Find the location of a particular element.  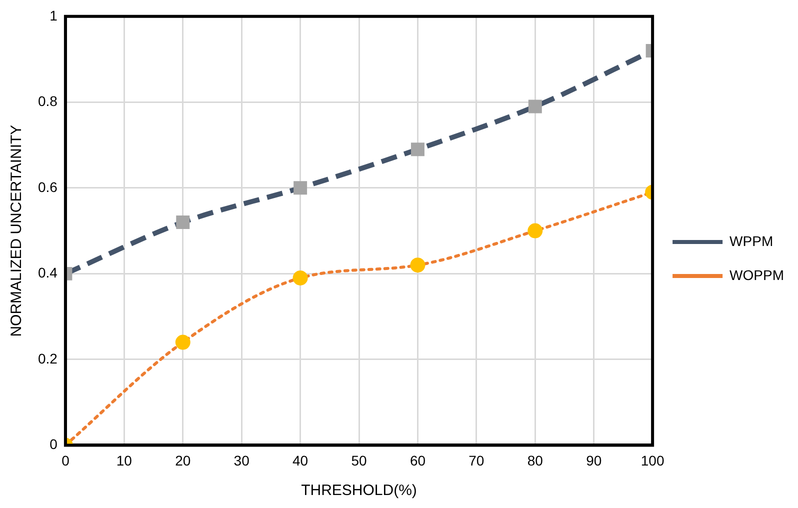

x-tick-label: 70 is located at coordinates (476, 460).